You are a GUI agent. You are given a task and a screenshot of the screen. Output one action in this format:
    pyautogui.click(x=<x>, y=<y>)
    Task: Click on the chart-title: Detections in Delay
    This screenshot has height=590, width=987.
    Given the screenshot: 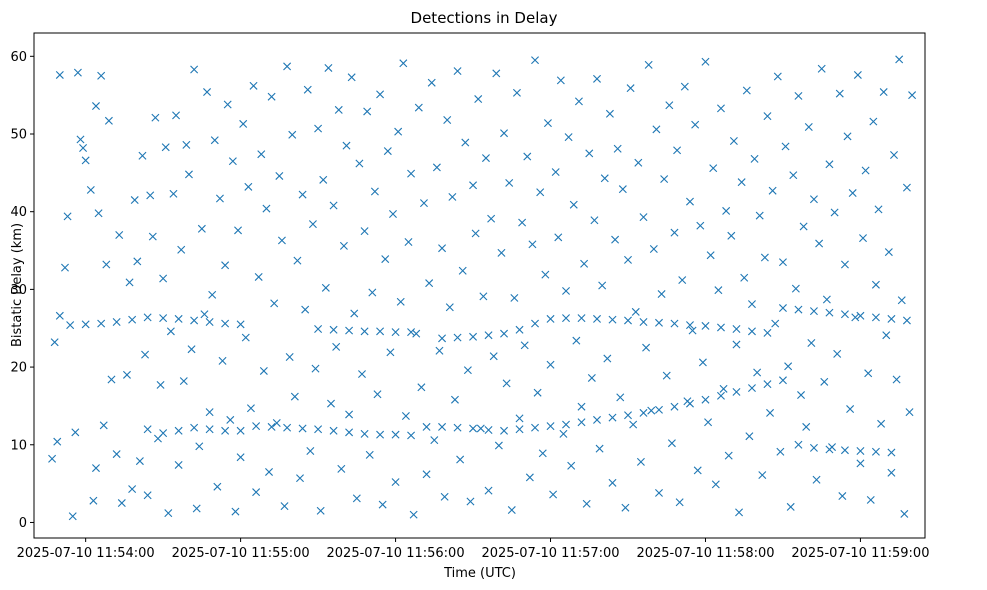 What is the action you would take?
    pyautogui.click(x=484, y=18)
    